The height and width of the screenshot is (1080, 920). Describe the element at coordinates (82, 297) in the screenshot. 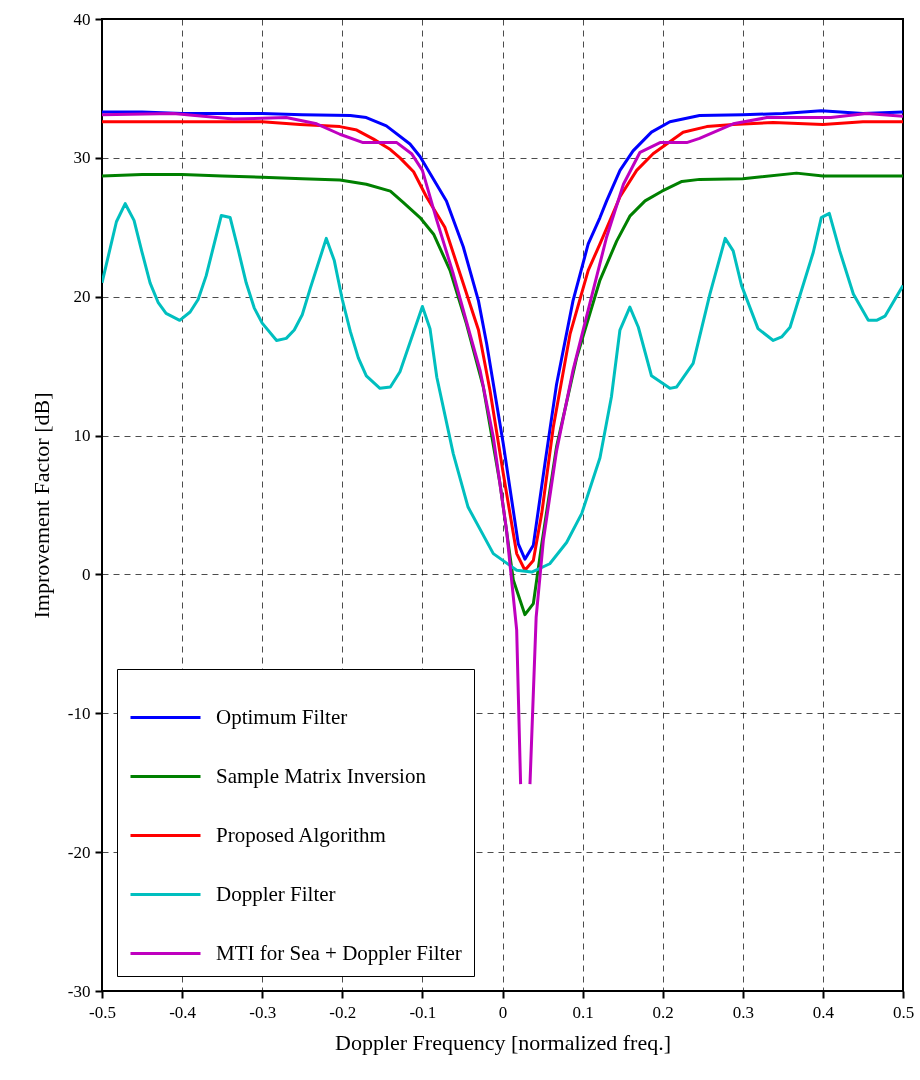

I see `y-tick-label: 20` at that location.